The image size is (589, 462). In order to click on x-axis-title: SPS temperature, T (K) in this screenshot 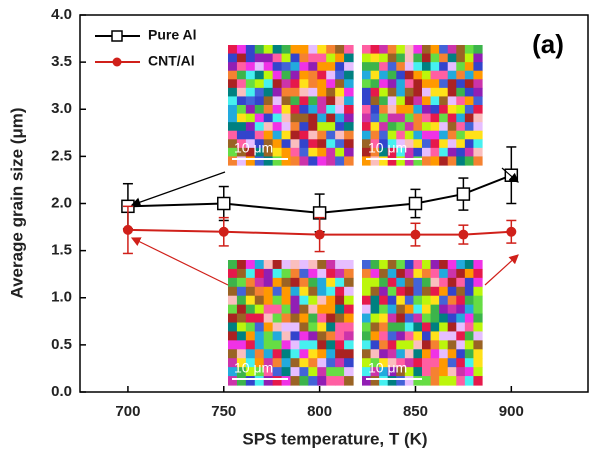, I will do `click(334, 438)`.